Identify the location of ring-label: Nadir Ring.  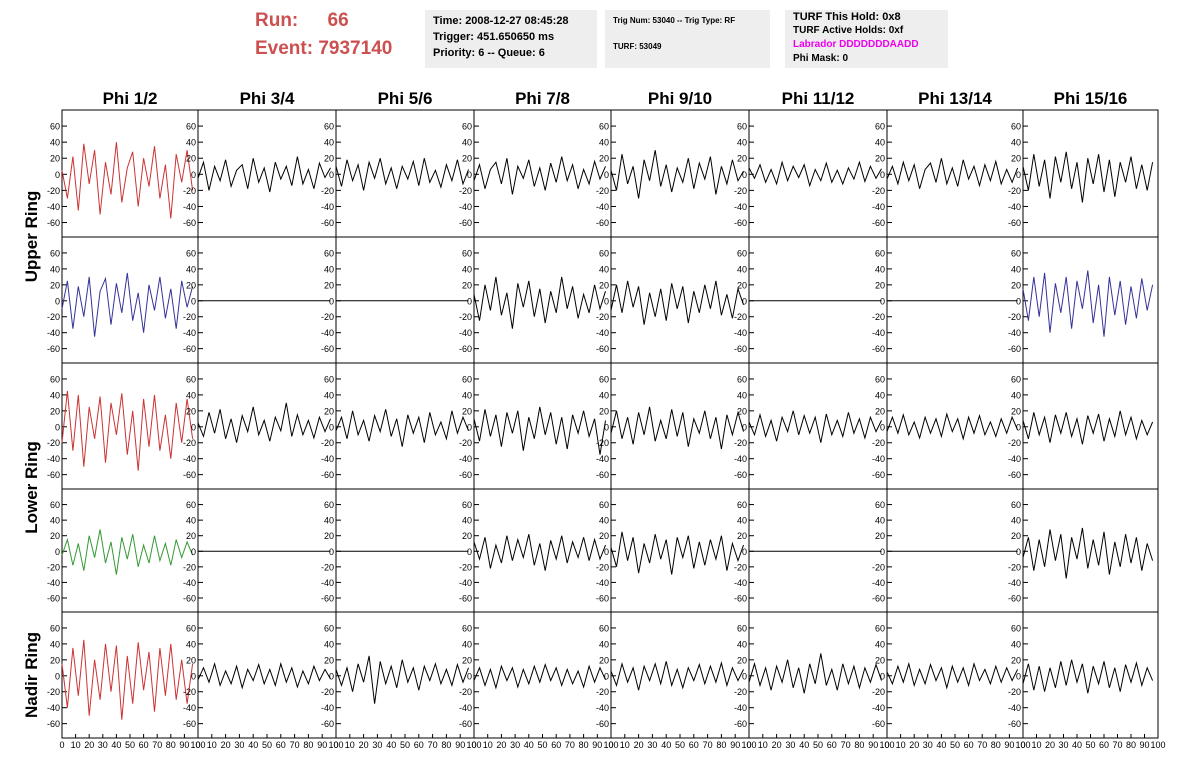
(31, 675).